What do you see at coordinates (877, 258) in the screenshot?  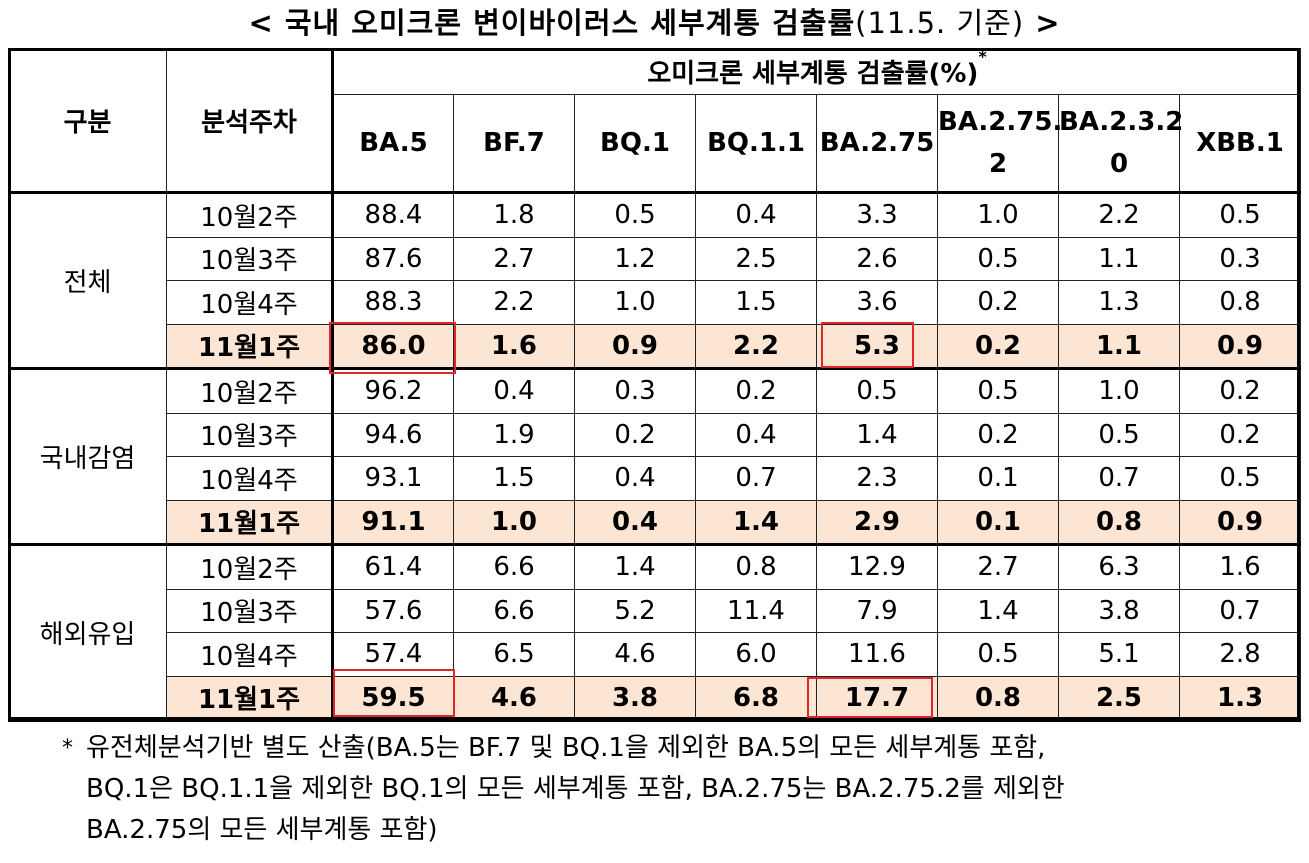 I see `value-cell: 2.6` at bounding box center [877, 258].